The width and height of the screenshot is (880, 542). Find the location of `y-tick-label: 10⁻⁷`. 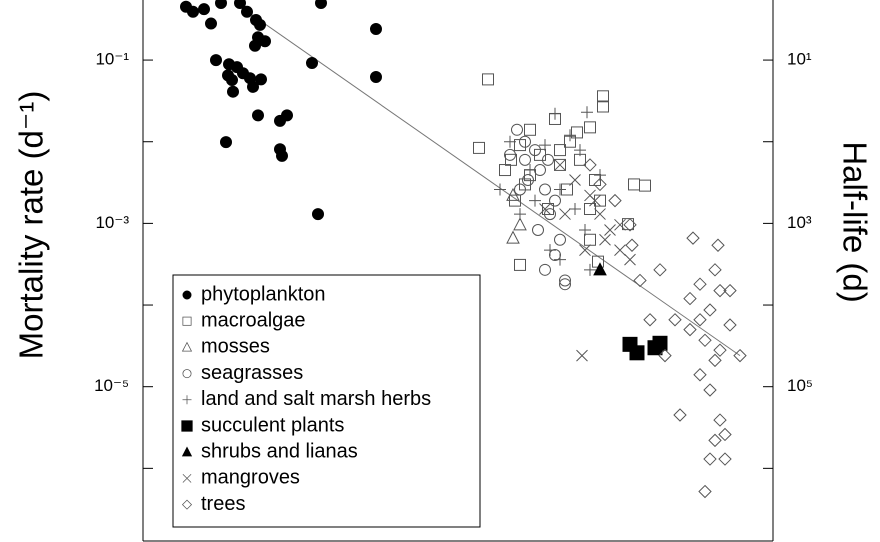

y-tick-label: 10⁻⁷ is located at coordinates (112, 540).